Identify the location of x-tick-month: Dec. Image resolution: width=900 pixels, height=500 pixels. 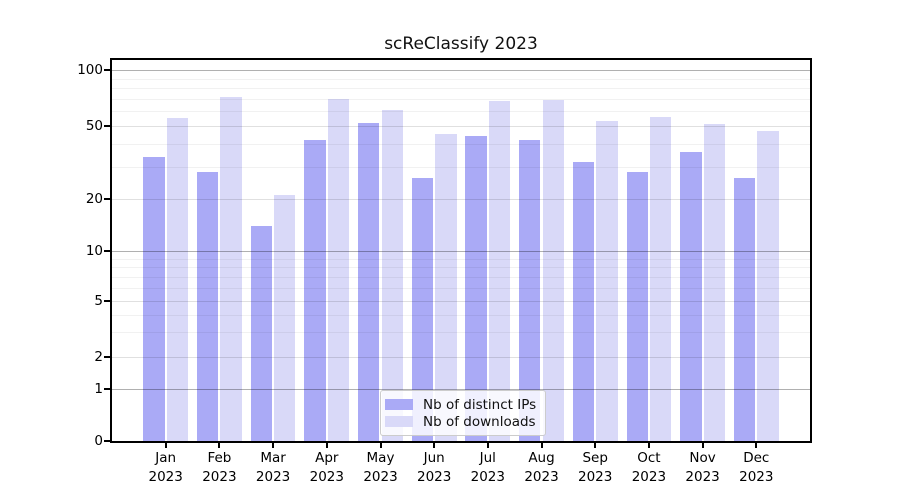
(756, 458).